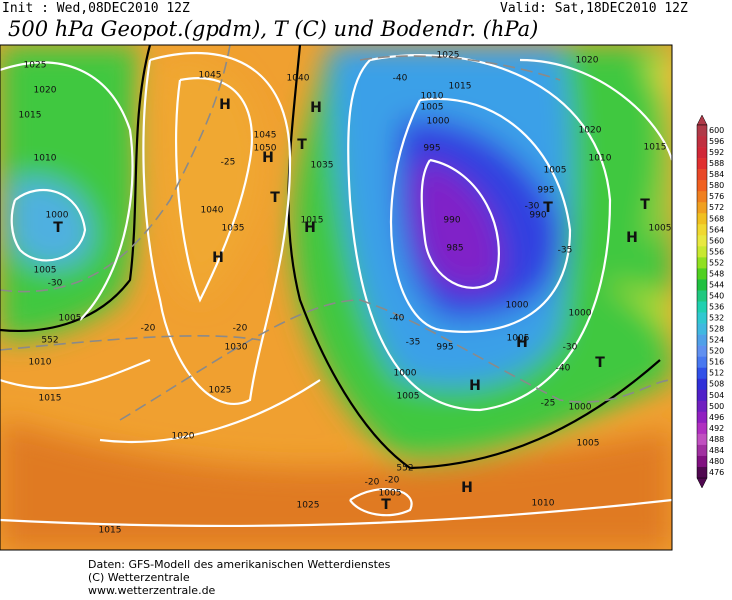  Describe the element at coordinates (716, 373) in the screenshot. I see `colorbar-label: 512` at that location.